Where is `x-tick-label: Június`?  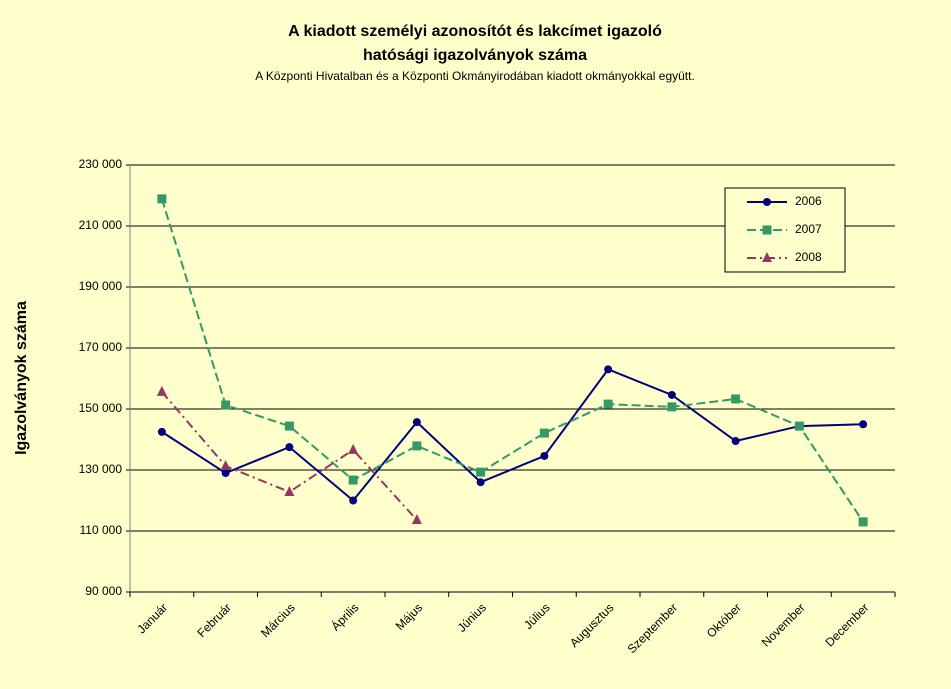 x-tick-label: Június is located at coordinates (472, 617).